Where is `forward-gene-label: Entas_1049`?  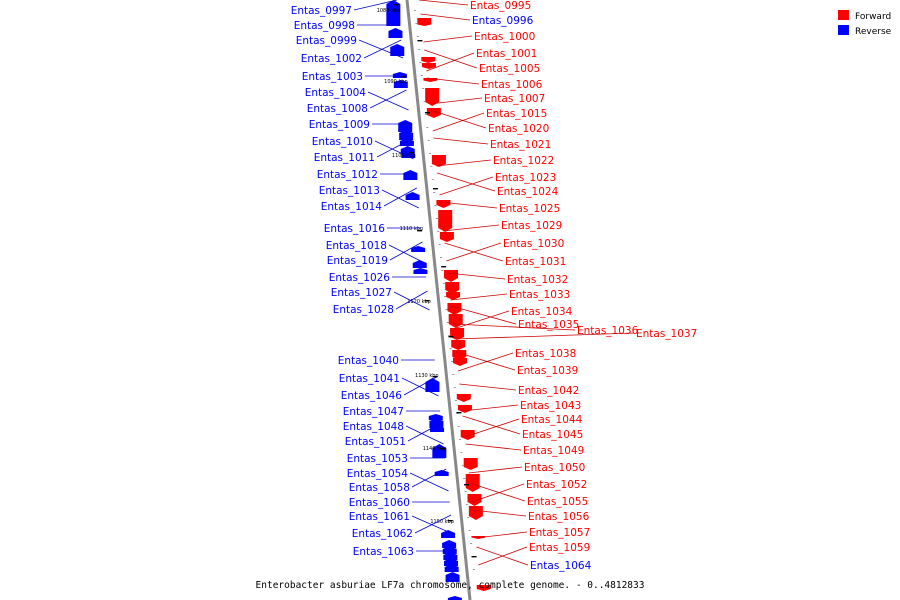 forward-gene-label: Entas_1049 is located at coordinates (525, 450).